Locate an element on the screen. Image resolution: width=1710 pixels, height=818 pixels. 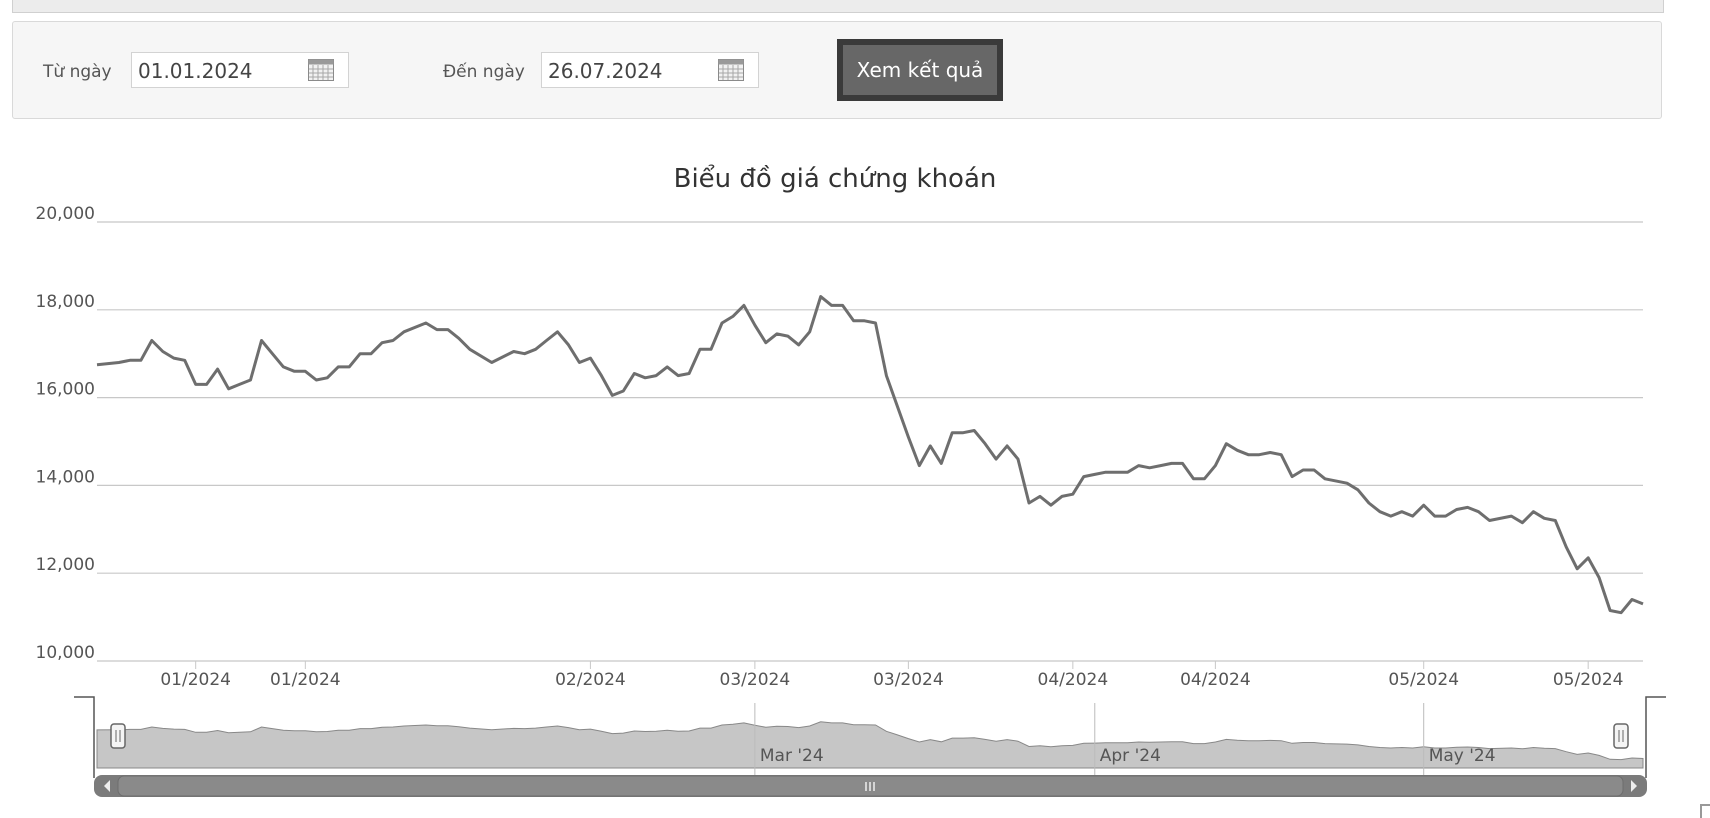
view-results-label: Xem kết quả is located at coordinates (920, 70).